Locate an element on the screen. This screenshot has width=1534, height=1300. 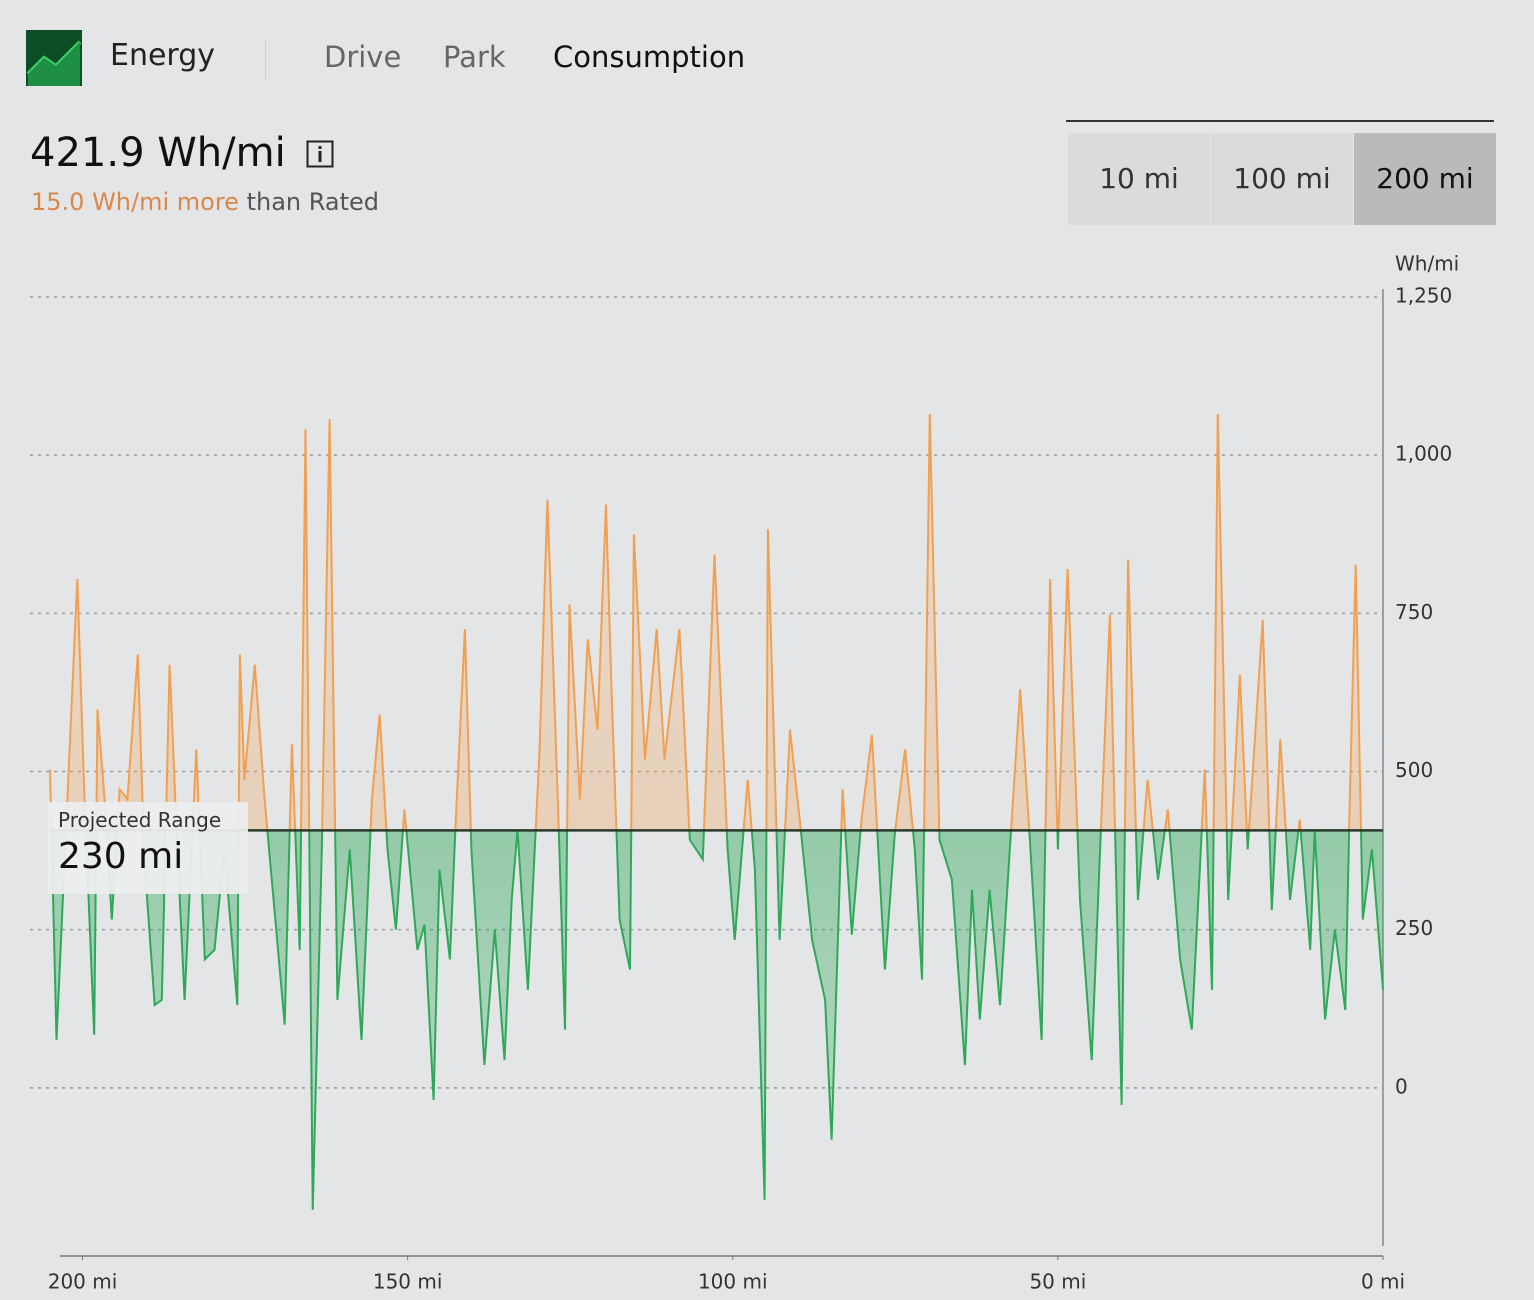
projected-range-box: Projected Range 230 mi is located at coordinates (148, 848).